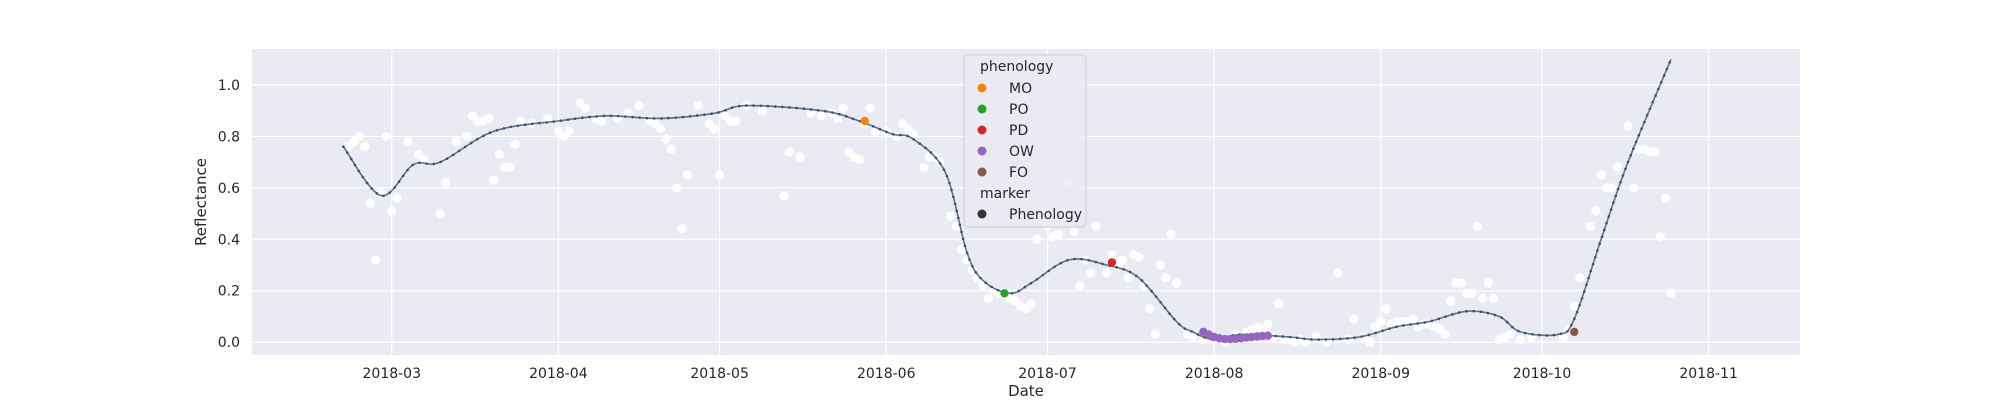 Image resolution: width=2000 pixels, height=400 pixels. Describe the element at coordinates (982, 214) in the screenshot. I see `legend-marker-swatch` at that location.